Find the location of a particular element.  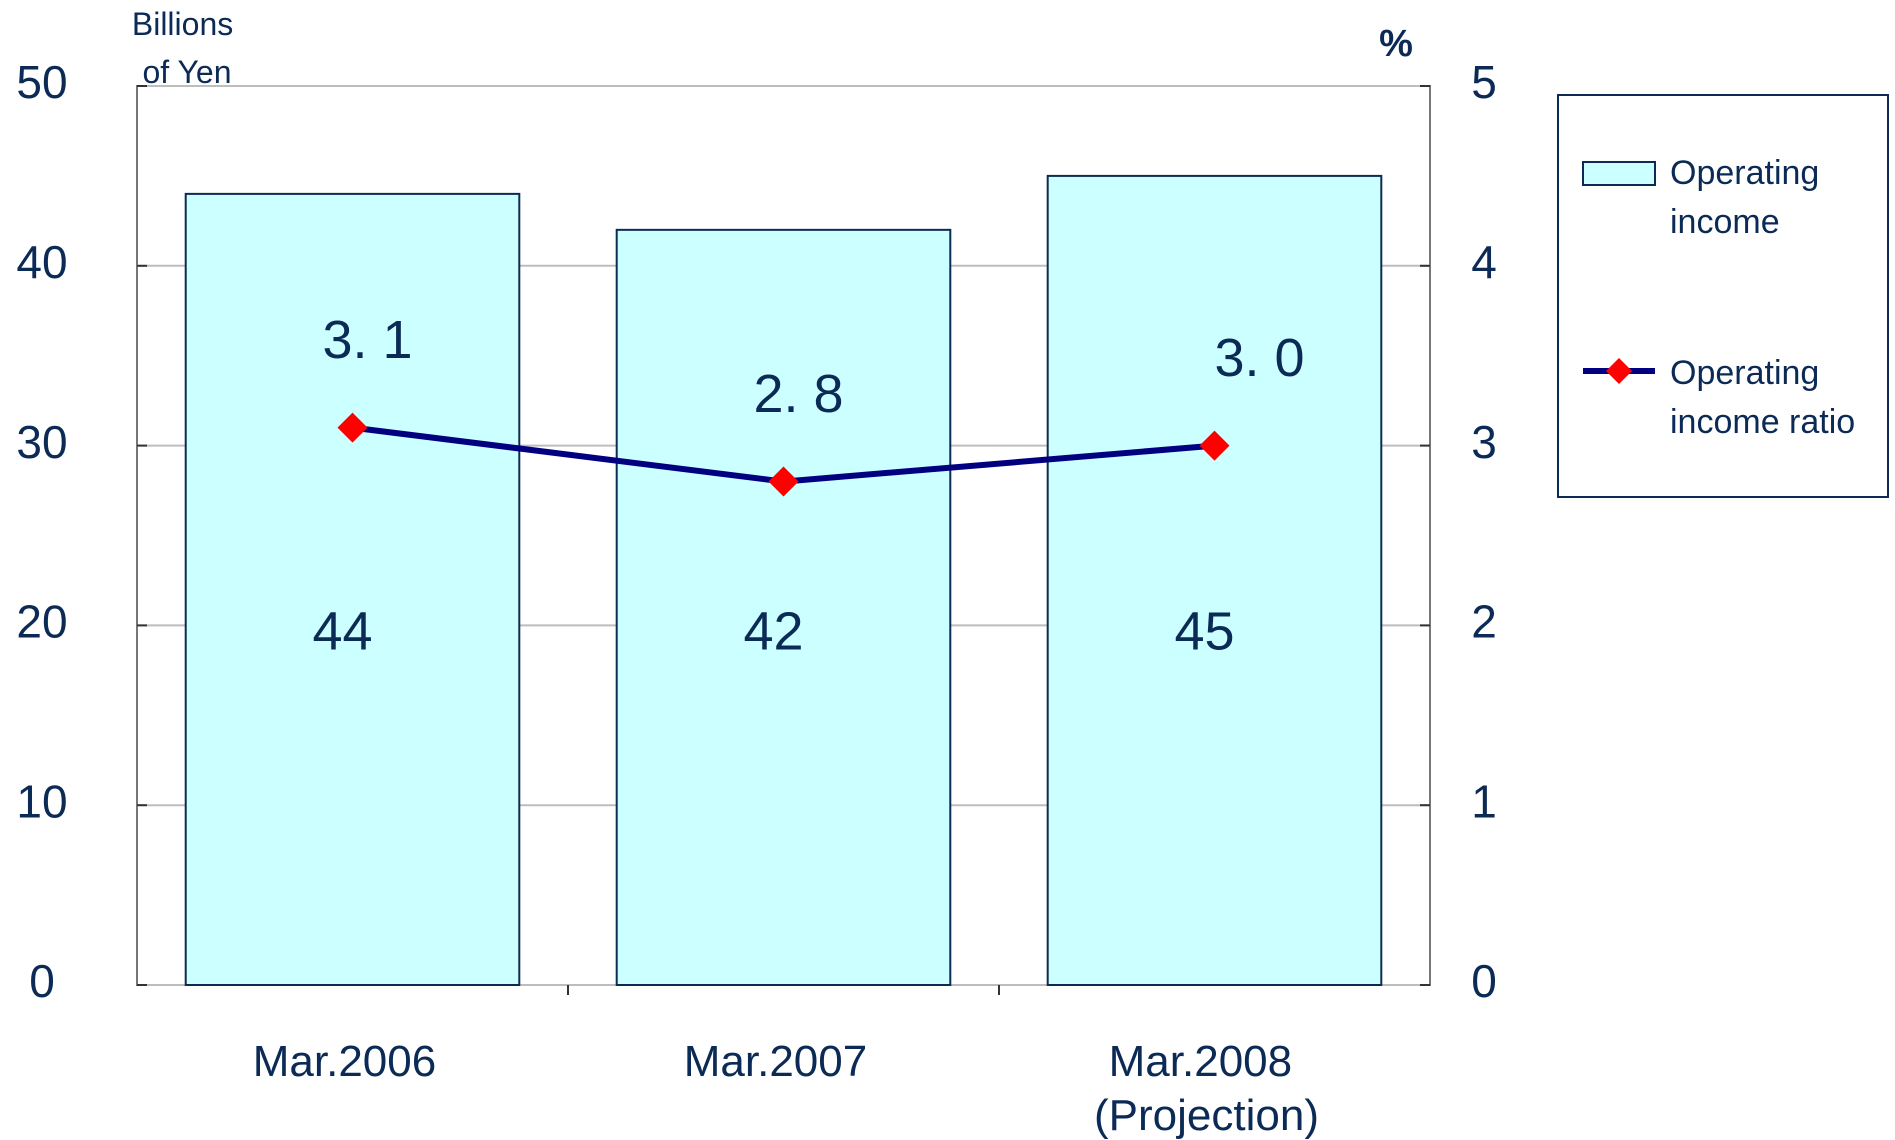

y-tick-label: 40 is located at coordinates (41, 262).